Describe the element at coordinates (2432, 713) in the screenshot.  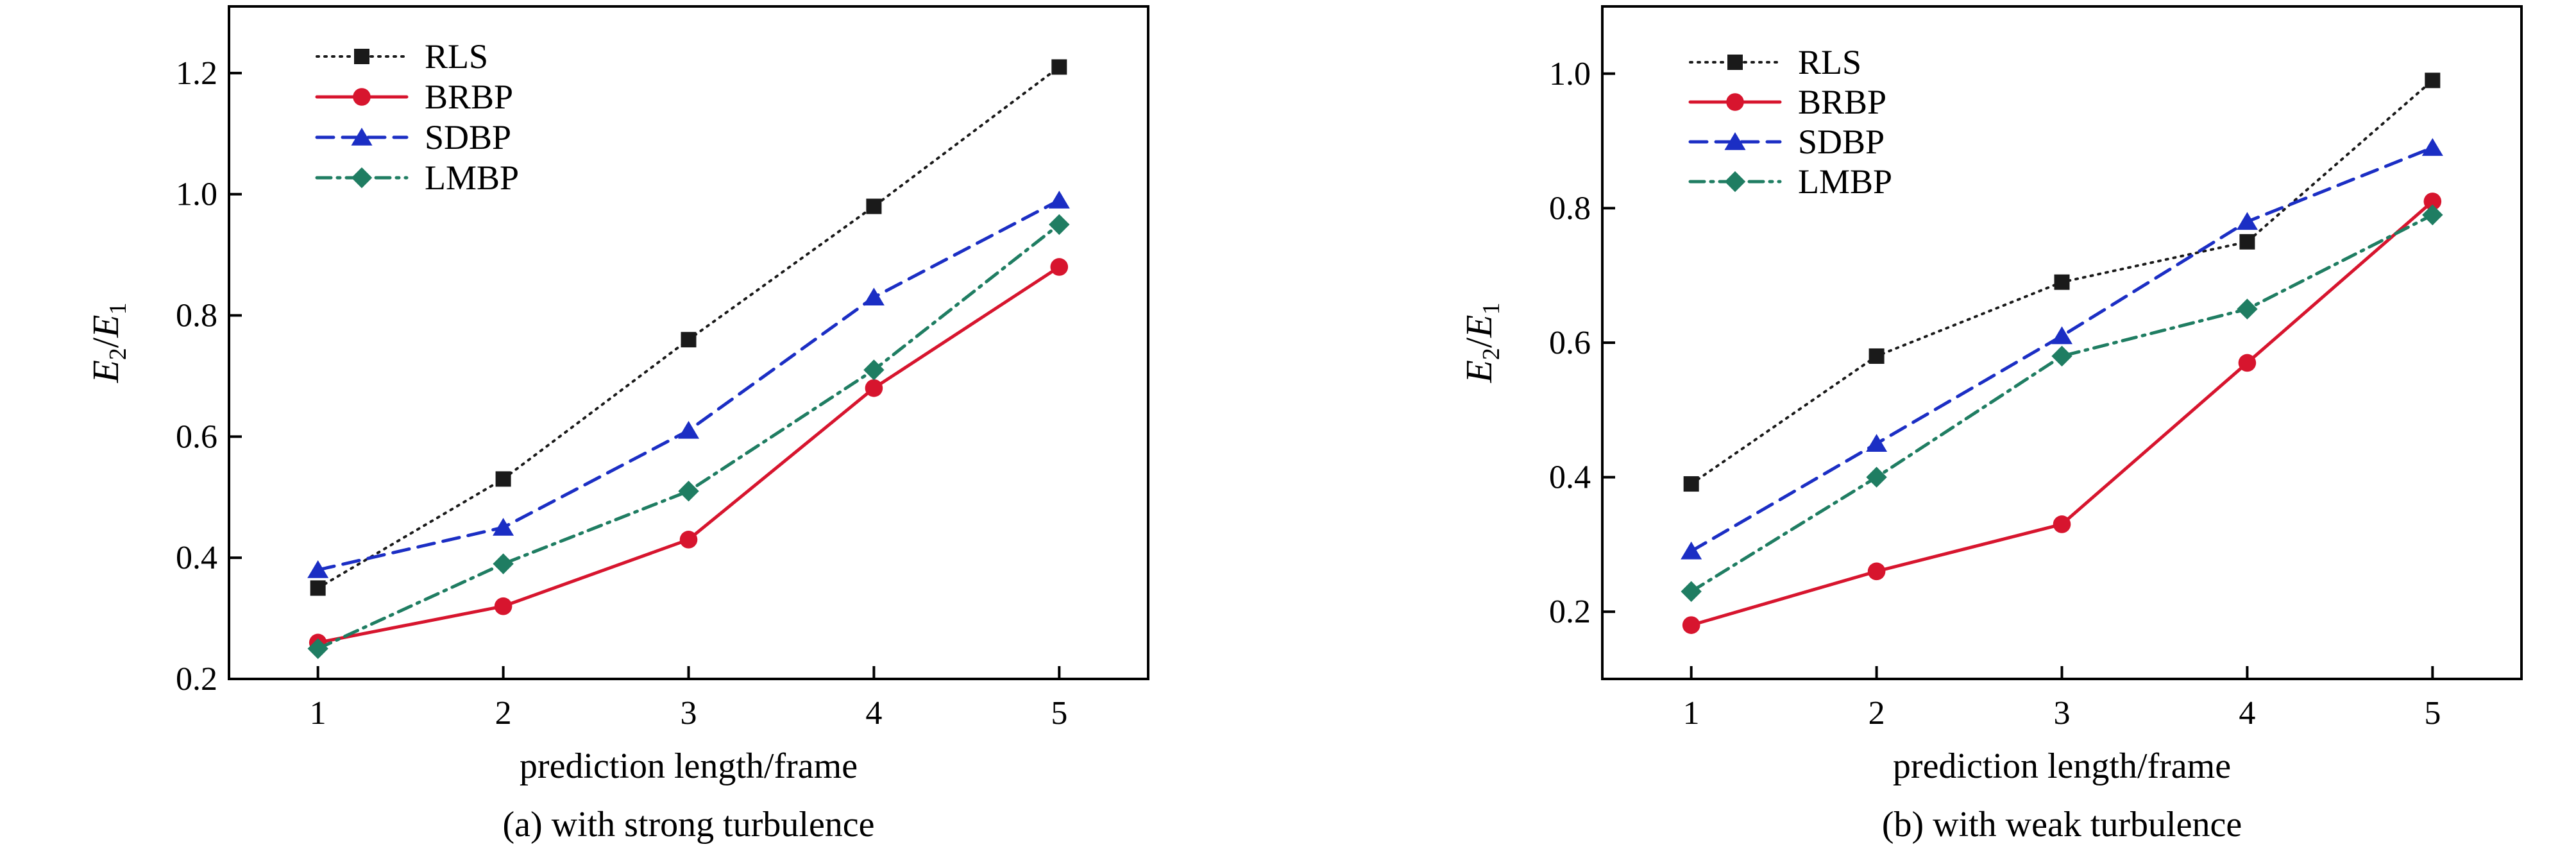
I see `x-tick-label: 5` at that location.